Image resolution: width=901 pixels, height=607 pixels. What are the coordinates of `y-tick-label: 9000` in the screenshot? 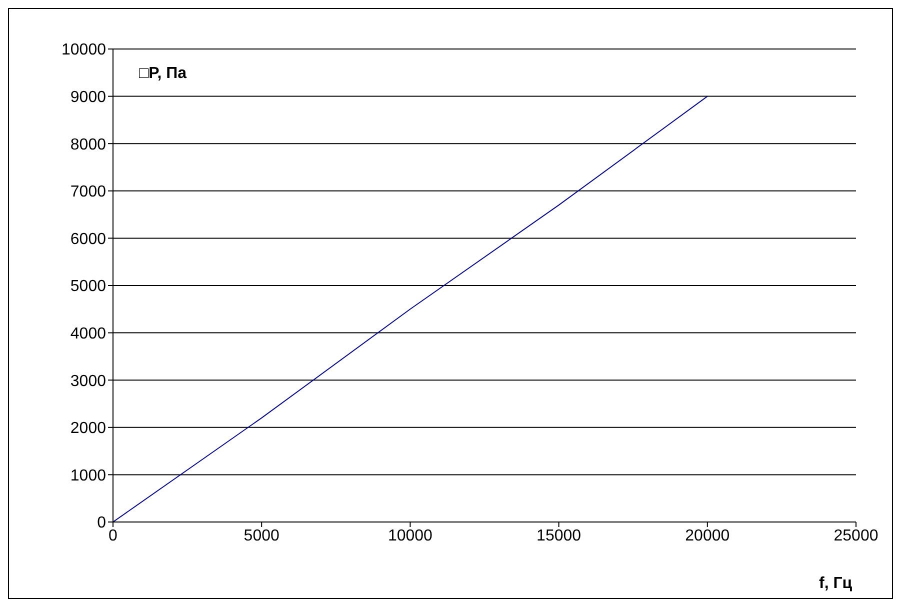 It's located at (88, 97).